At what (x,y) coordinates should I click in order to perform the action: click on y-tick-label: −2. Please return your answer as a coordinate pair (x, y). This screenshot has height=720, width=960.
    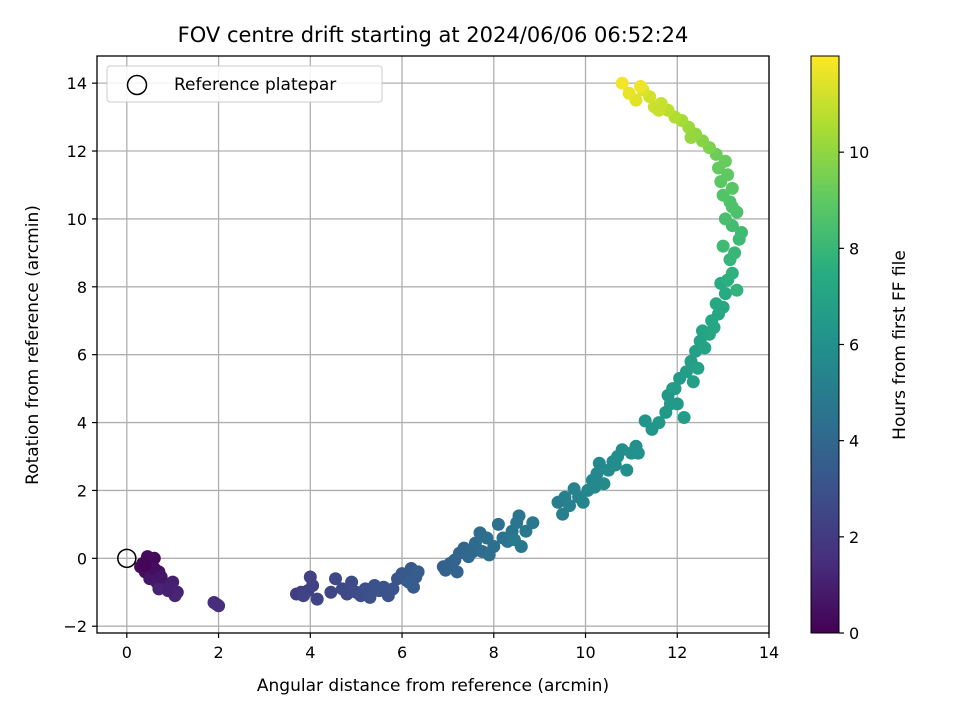
    Looking at the image, I should click on (75, 626).